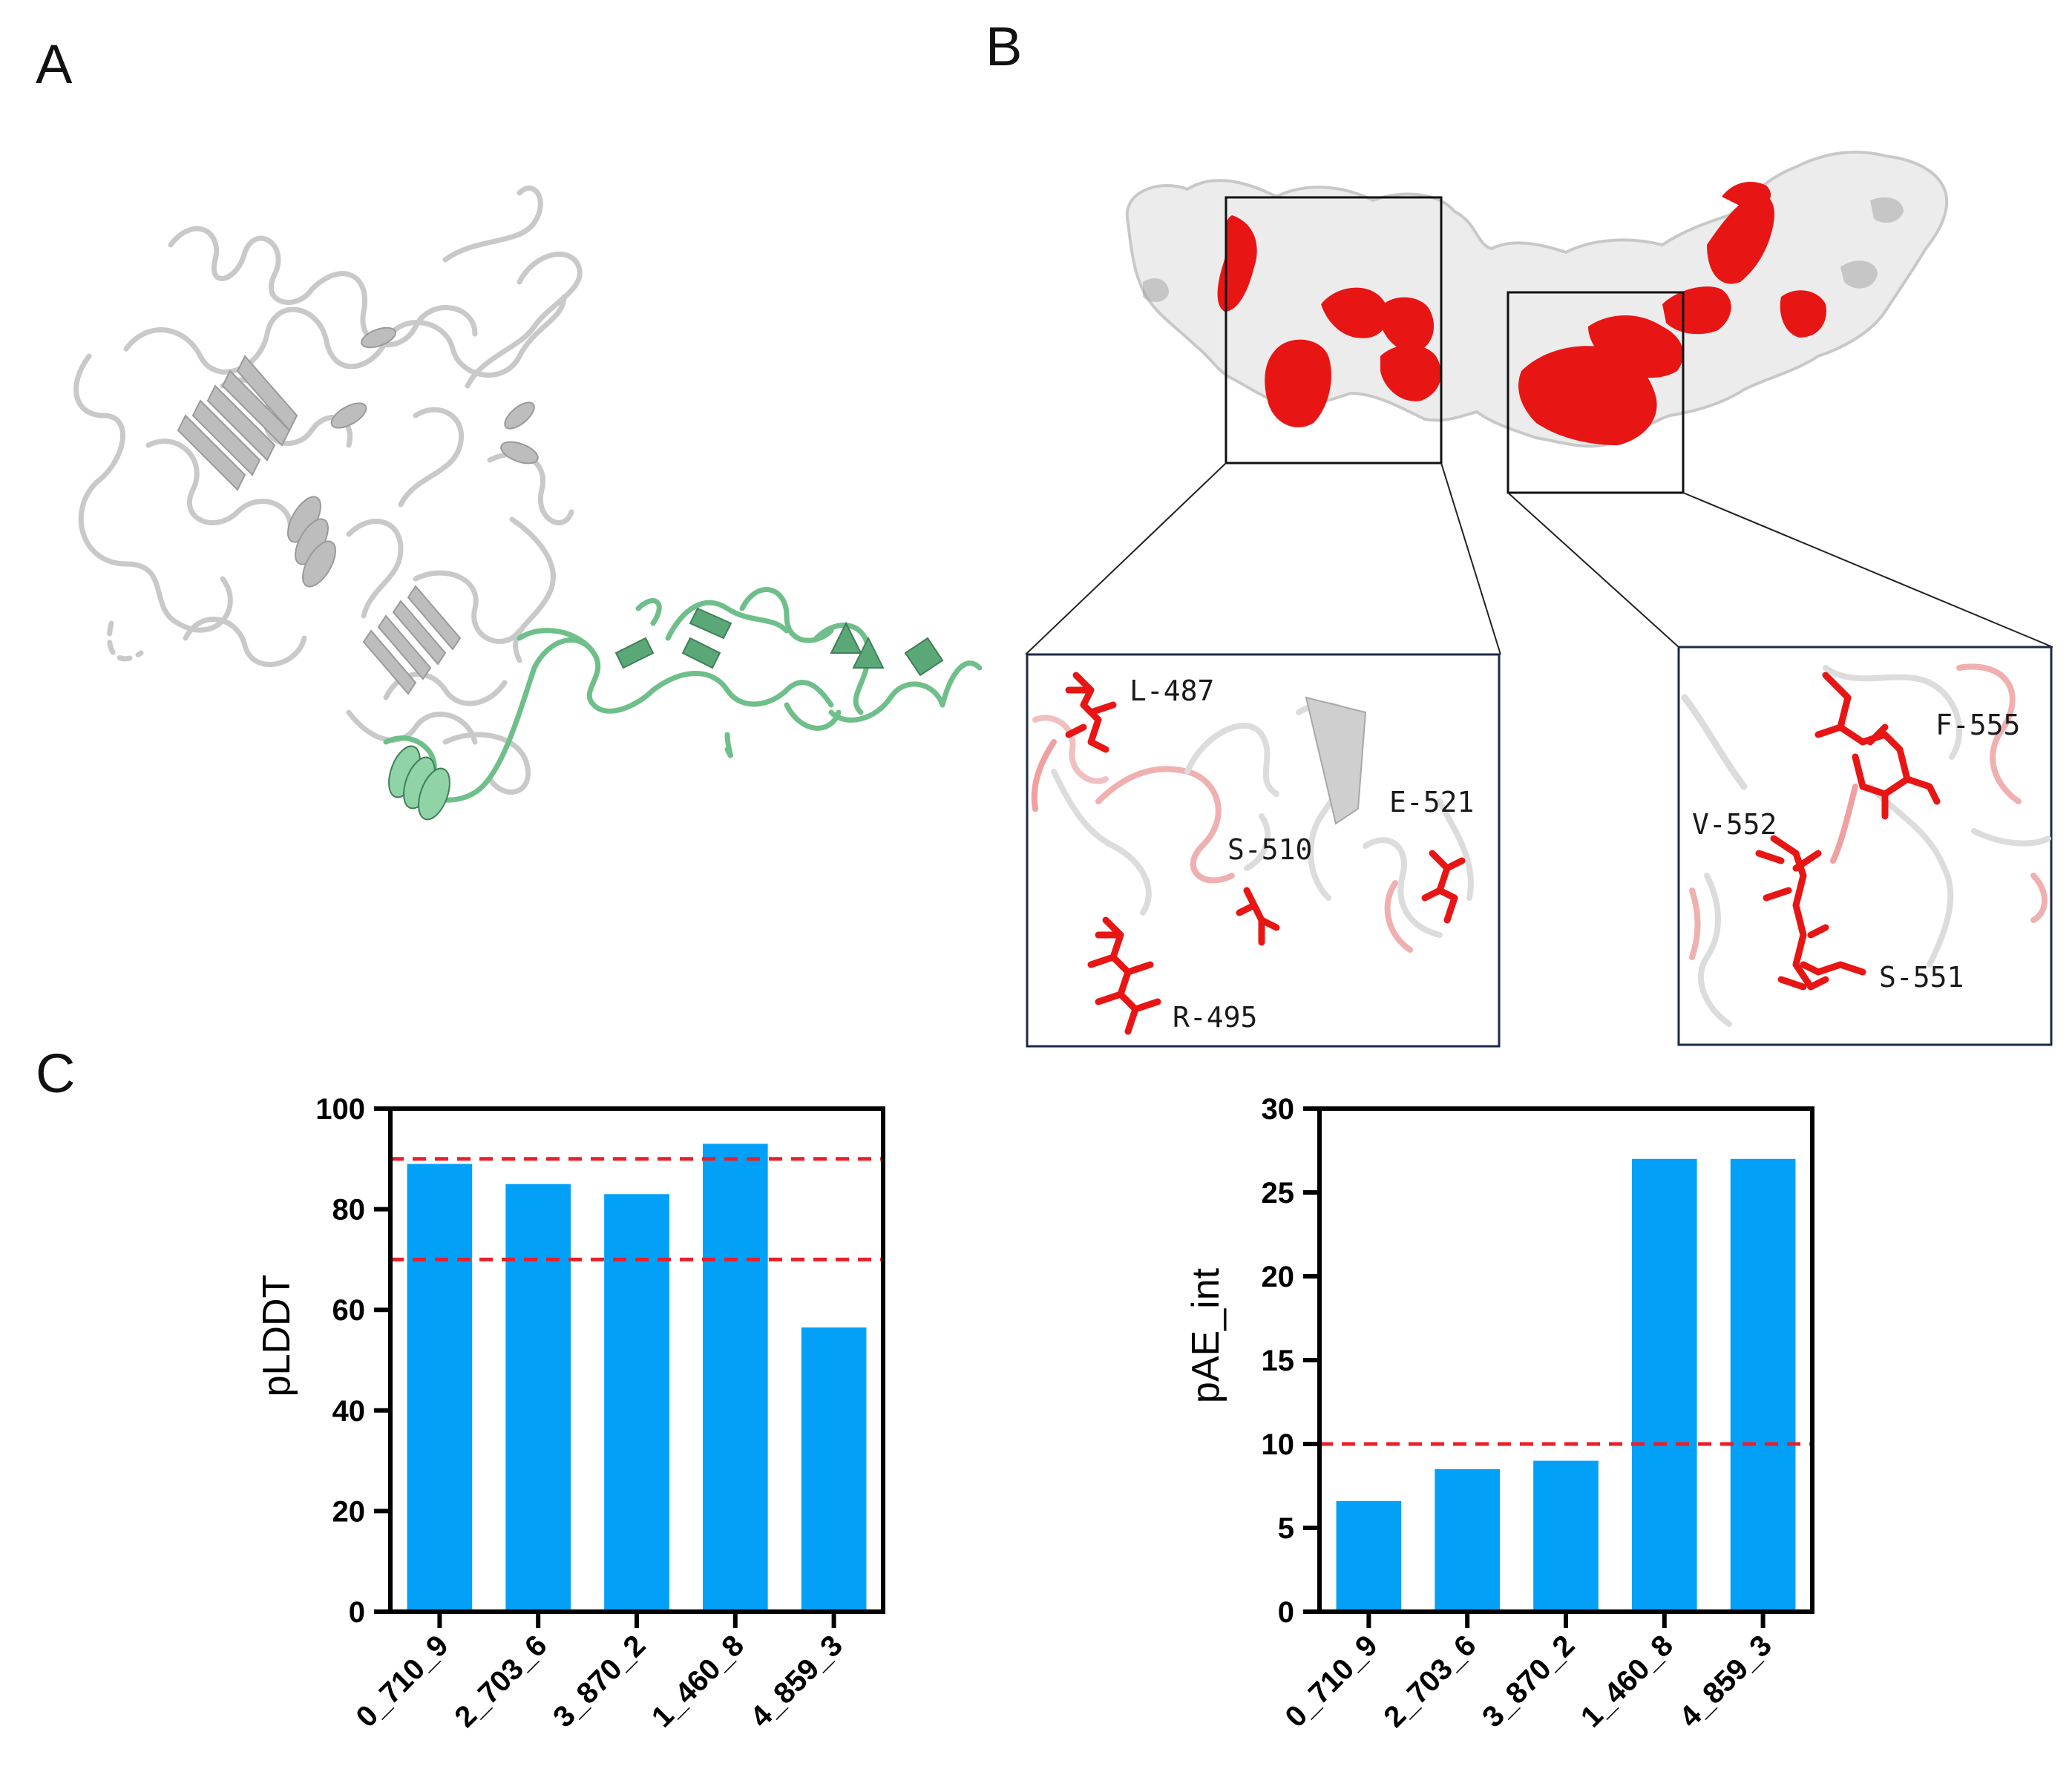 This screenshot has height=1792, width=2072. Describe the element at coordinates (1977, 725) in the screenshot. I see `residue-label-f555: F-555` at that location.